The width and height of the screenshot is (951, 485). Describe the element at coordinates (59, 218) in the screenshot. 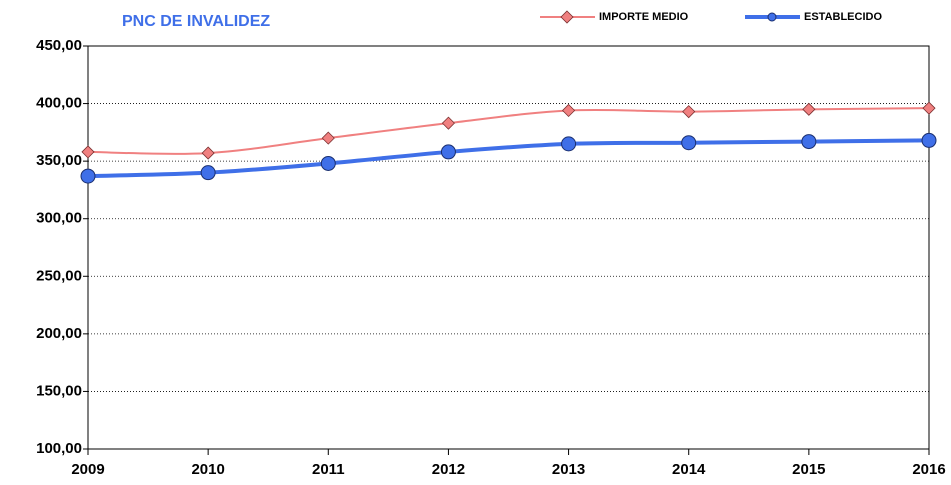

I see `y-tick-label: 300,00` at that location.